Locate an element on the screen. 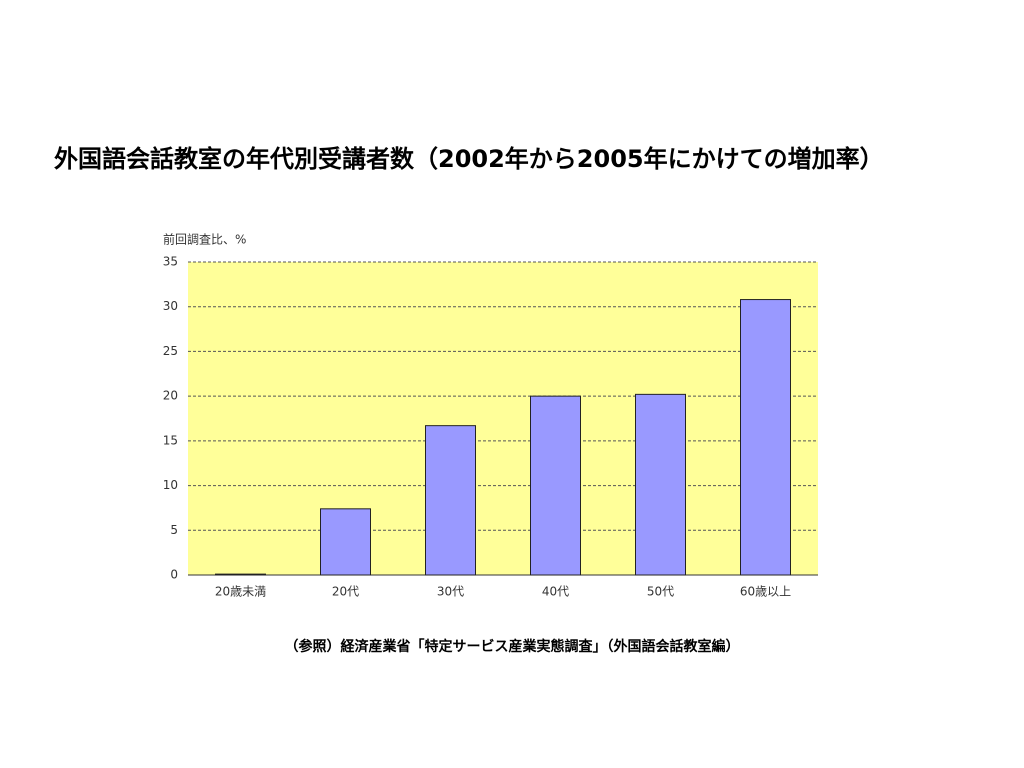 The height and width of the screenshot is (768, 1024). chart-title: 外国語会話教室の年代別受講者数（2002年から2005年にかけての増加率） is located at coordinates (469, 159).